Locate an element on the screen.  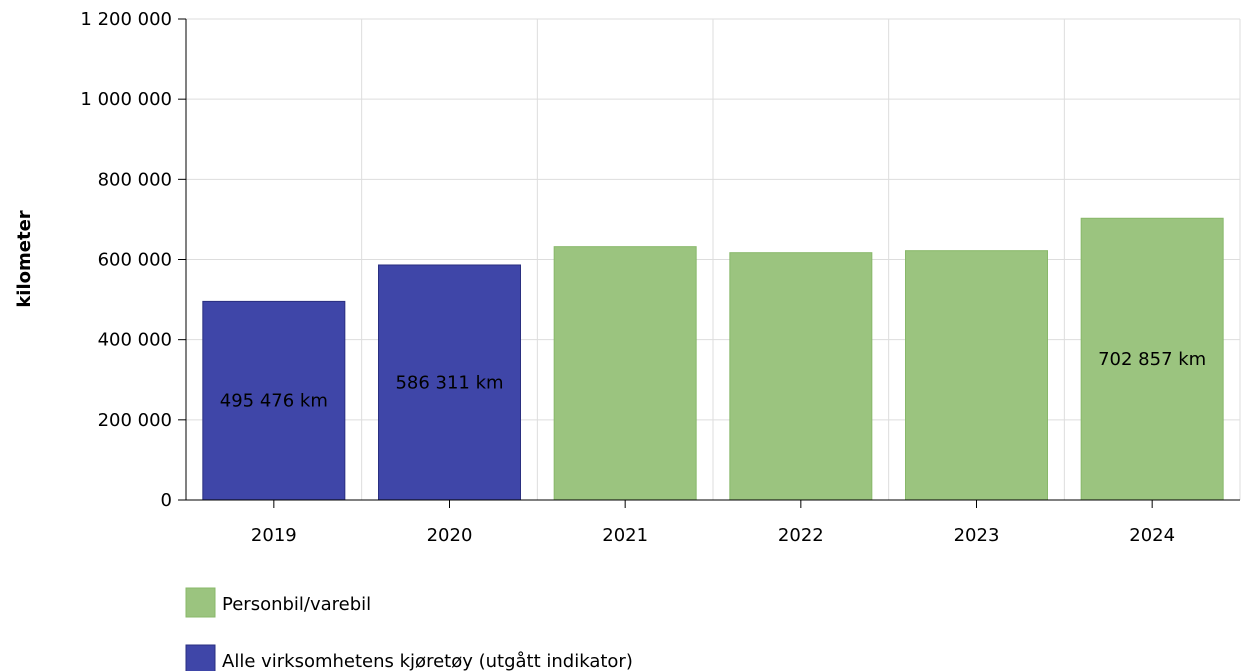
x-tick-label: 2020 is located at coordinates (450, 535).